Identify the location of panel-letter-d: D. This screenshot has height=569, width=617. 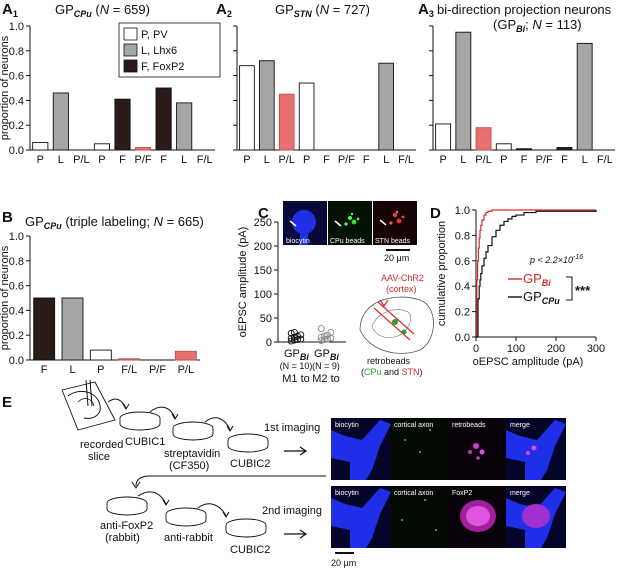
(435, 213).